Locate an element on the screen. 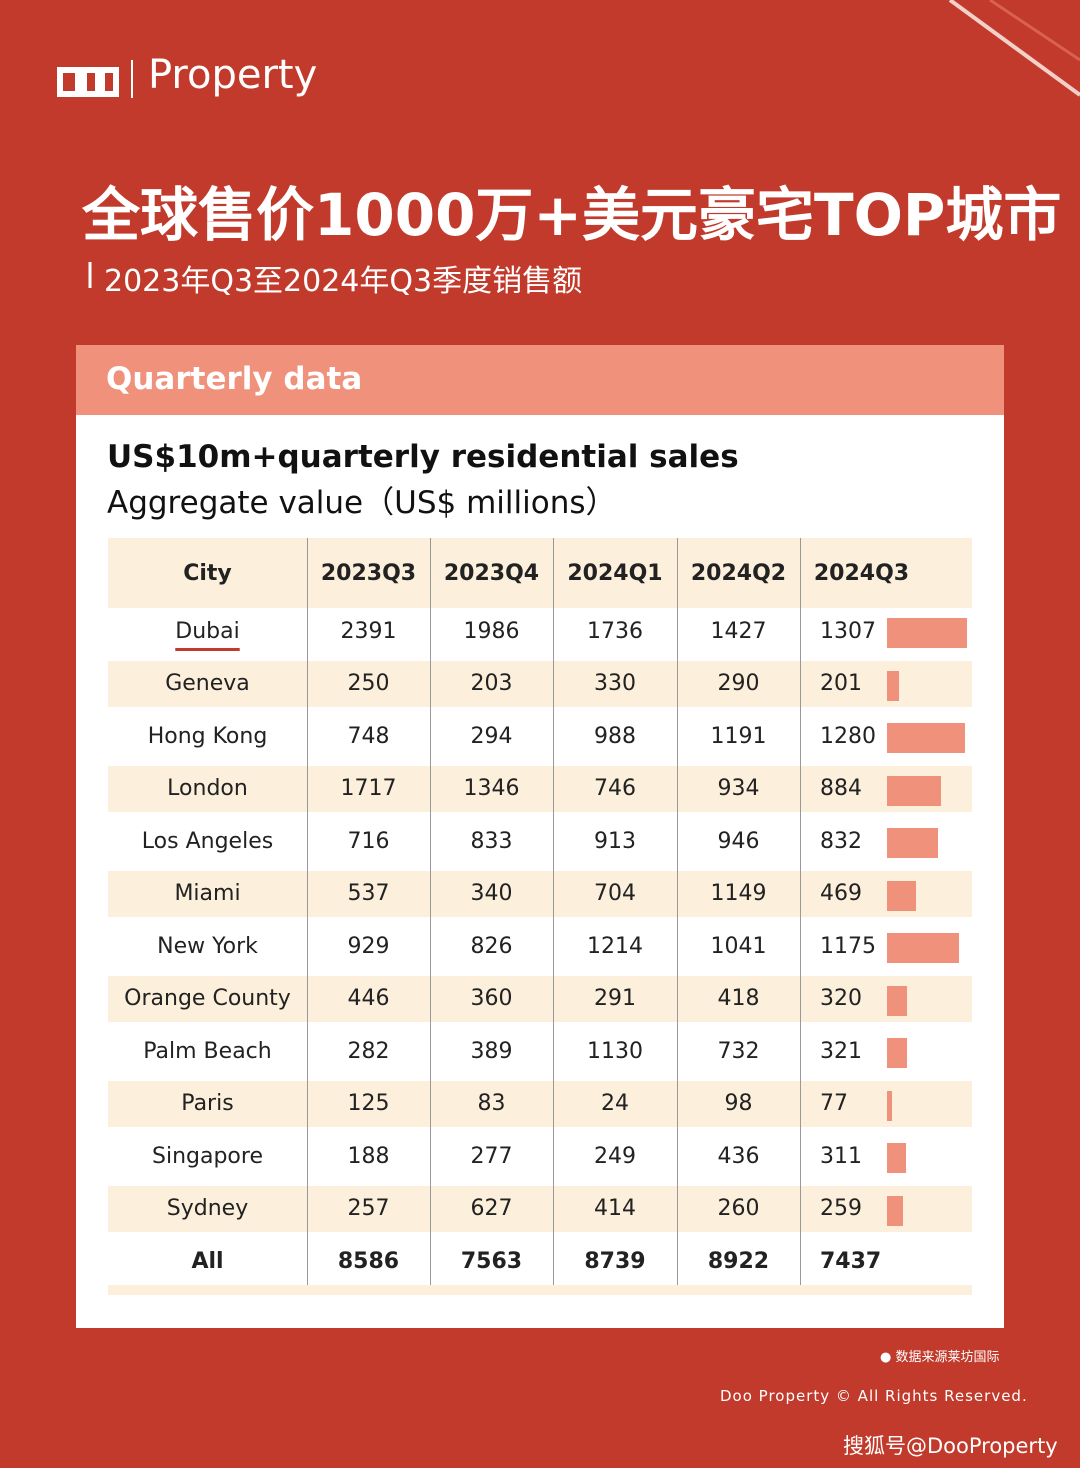 The width and height of the screenshot is (1080, 1468). city-name: New York is located at coordinates (207, 946).